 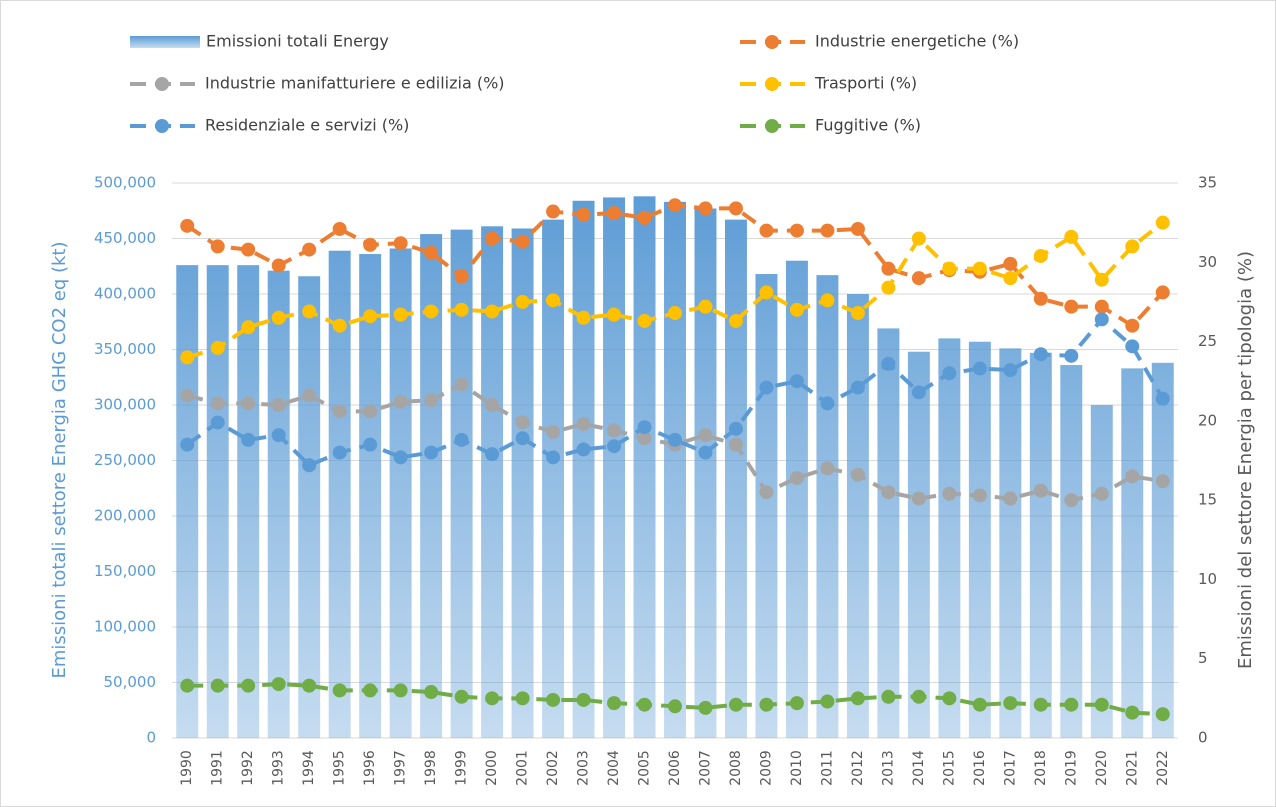 I want to click on legend-marker, so click(x=162, y=126).